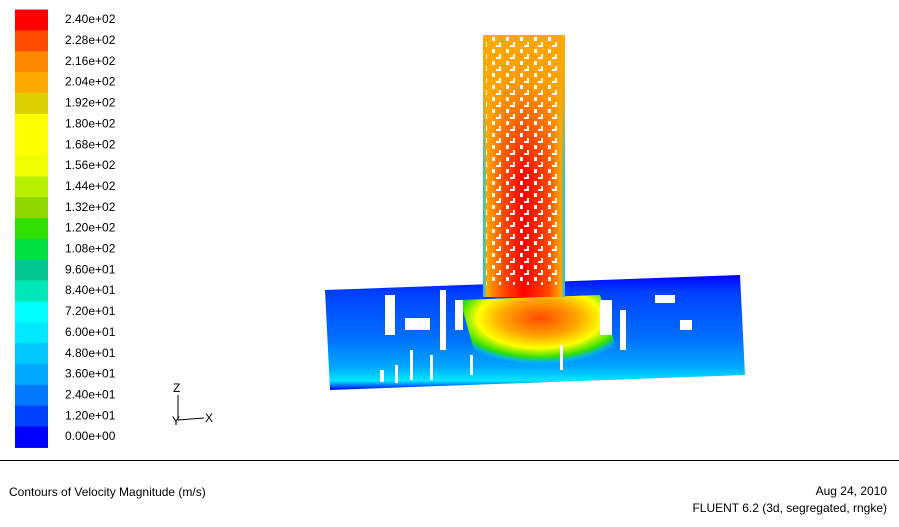 This screenshot has width=899, height=527. I want to click on legend-label: 2.40e+02, so click(90, 19).